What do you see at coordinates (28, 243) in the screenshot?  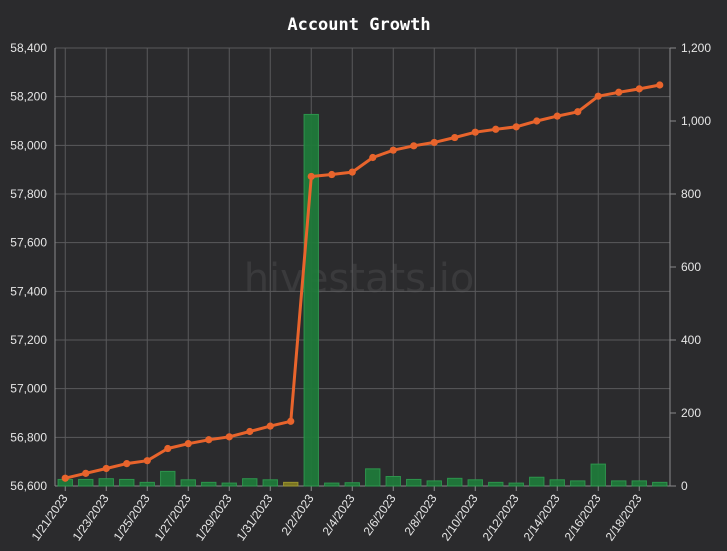 I see `left-axis-tick-label: 57,600` at bounding box center [28, 243].